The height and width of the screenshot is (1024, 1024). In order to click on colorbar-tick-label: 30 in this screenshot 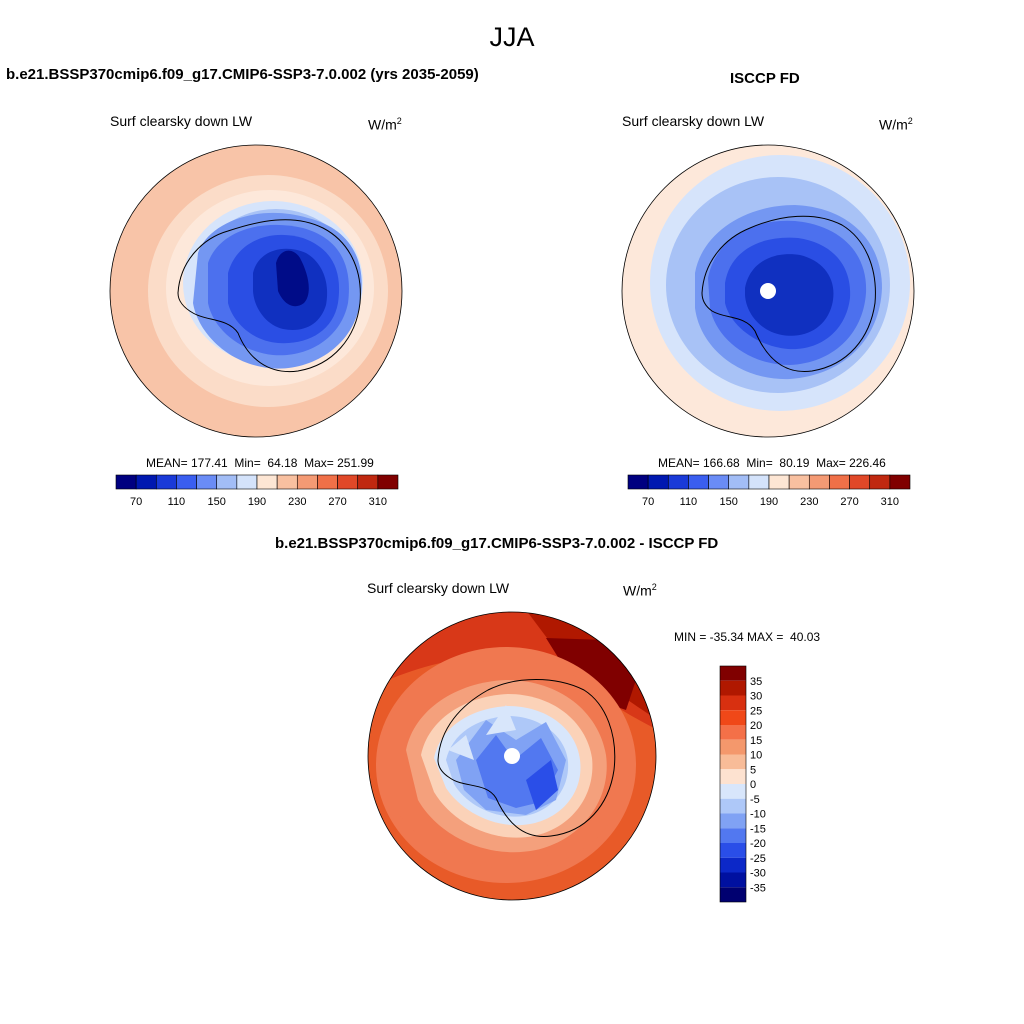, I will do `click(756, 697)`.